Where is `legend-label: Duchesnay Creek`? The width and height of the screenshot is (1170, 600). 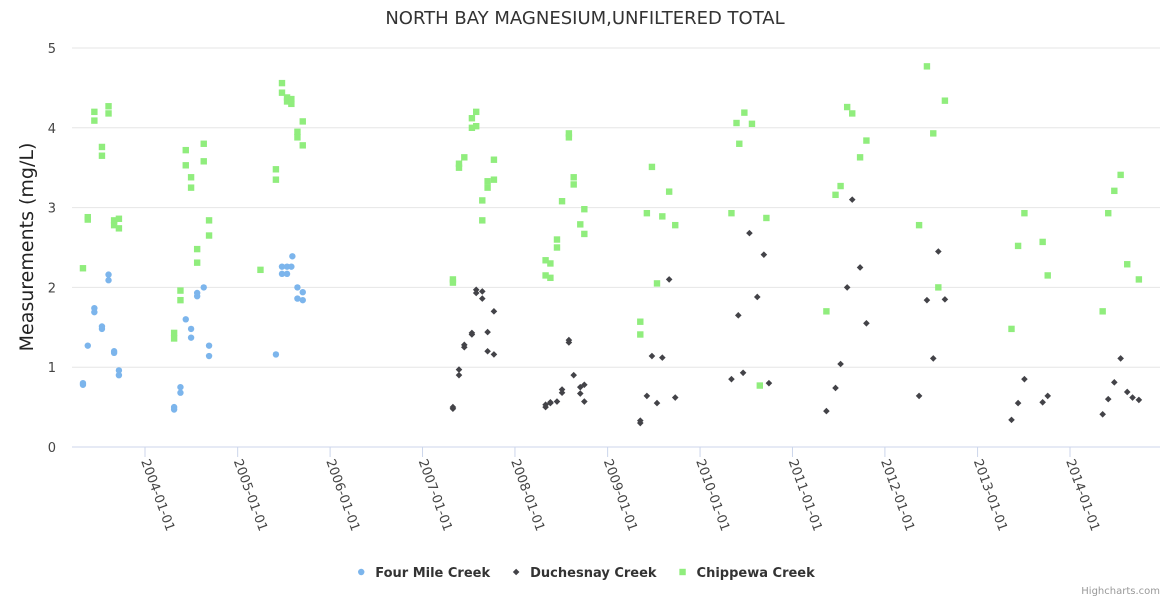
legend-label: Duchesnay Creek is located at coordinates (593, 573).